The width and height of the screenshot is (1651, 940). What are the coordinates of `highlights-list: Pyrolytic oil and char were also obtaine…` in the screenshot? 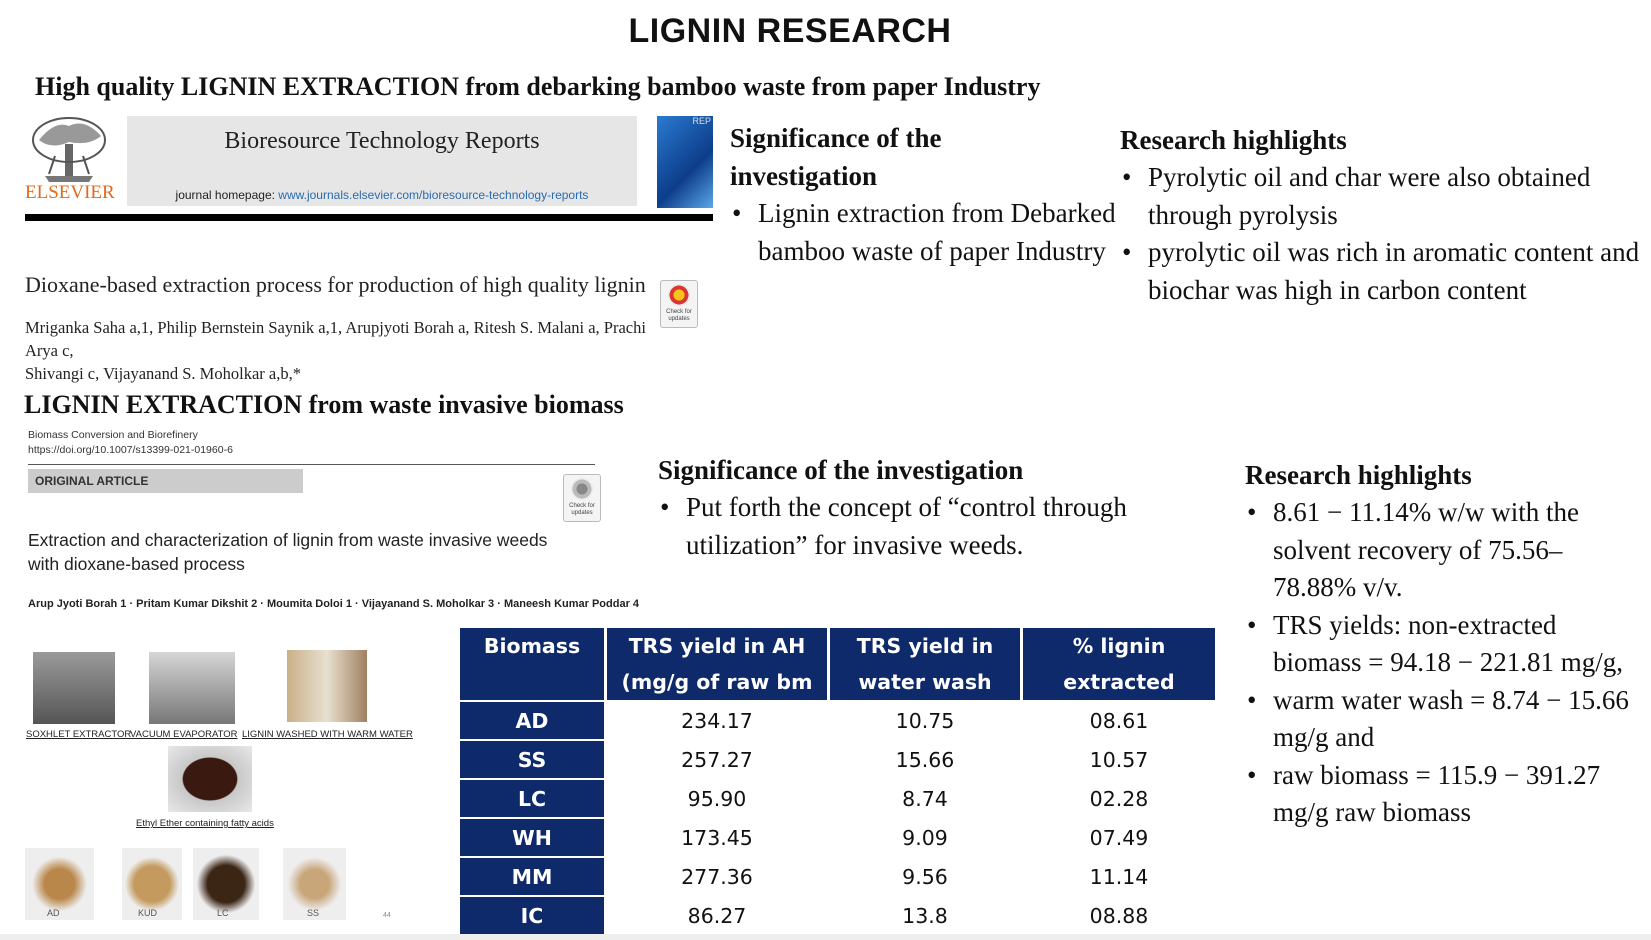 It's located at (1385, 234).